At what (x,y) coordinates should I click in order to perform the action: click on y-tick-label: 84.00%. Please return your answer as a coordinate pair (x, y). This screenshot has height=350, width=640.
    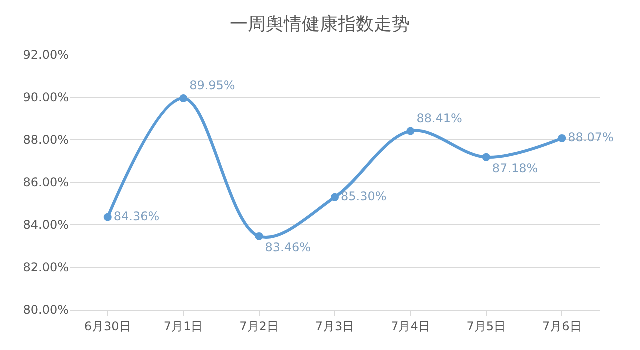
    Looking at the image, I should click on (46, 225).